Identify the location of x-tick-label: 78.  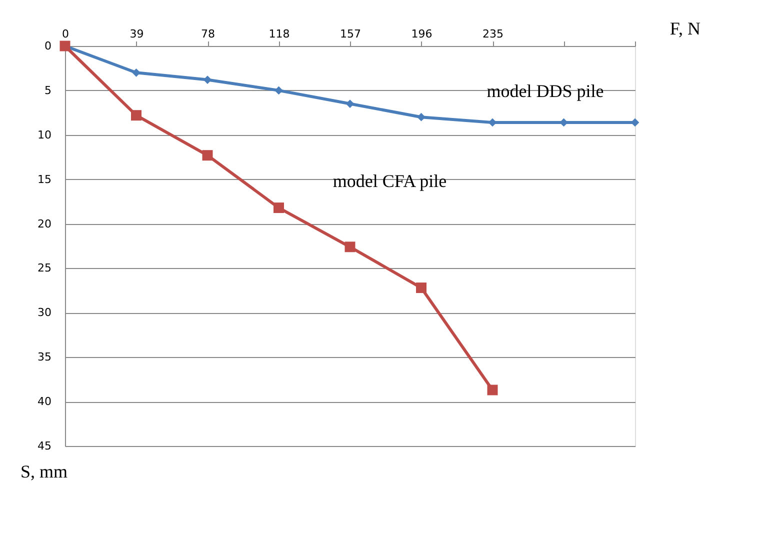
(208, 34).